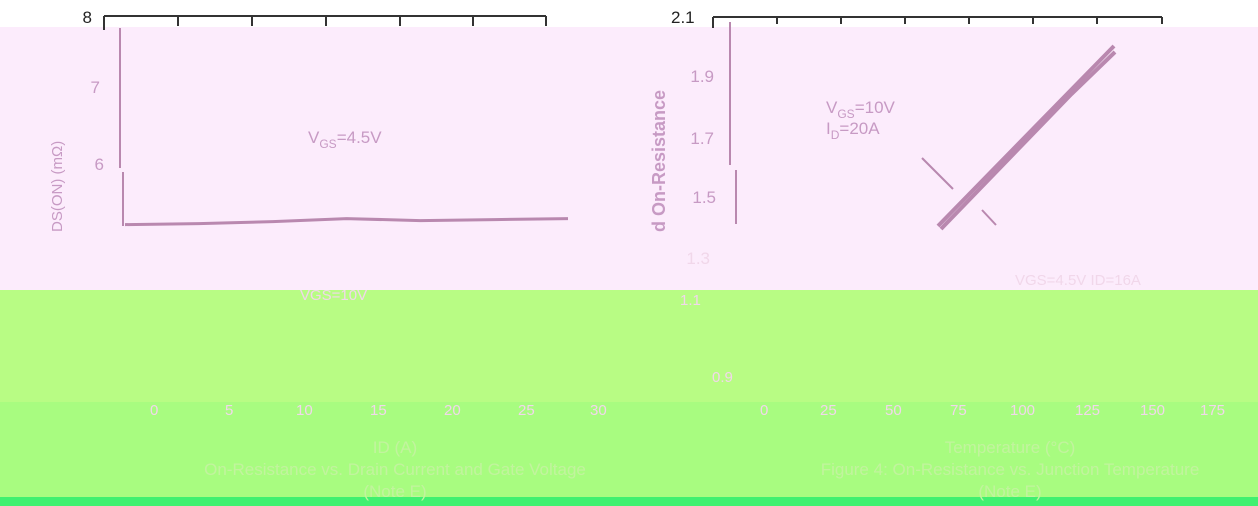 The height and width of the screenshot is (506, 1258). Describe the element at coordinates (95, 87) in the screenshot. I see `y-tick-label-7: 7` at that location.